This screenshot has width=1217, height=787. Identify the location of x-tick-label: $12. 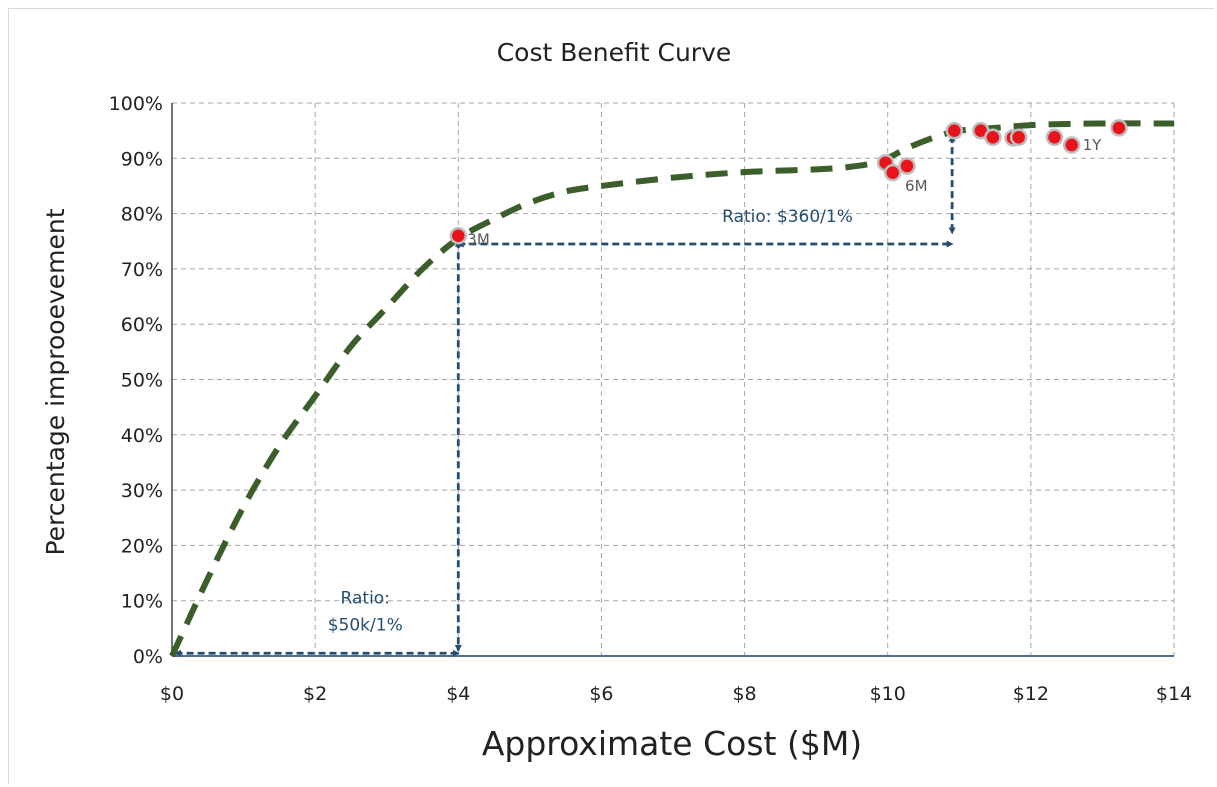
(1031, 694).